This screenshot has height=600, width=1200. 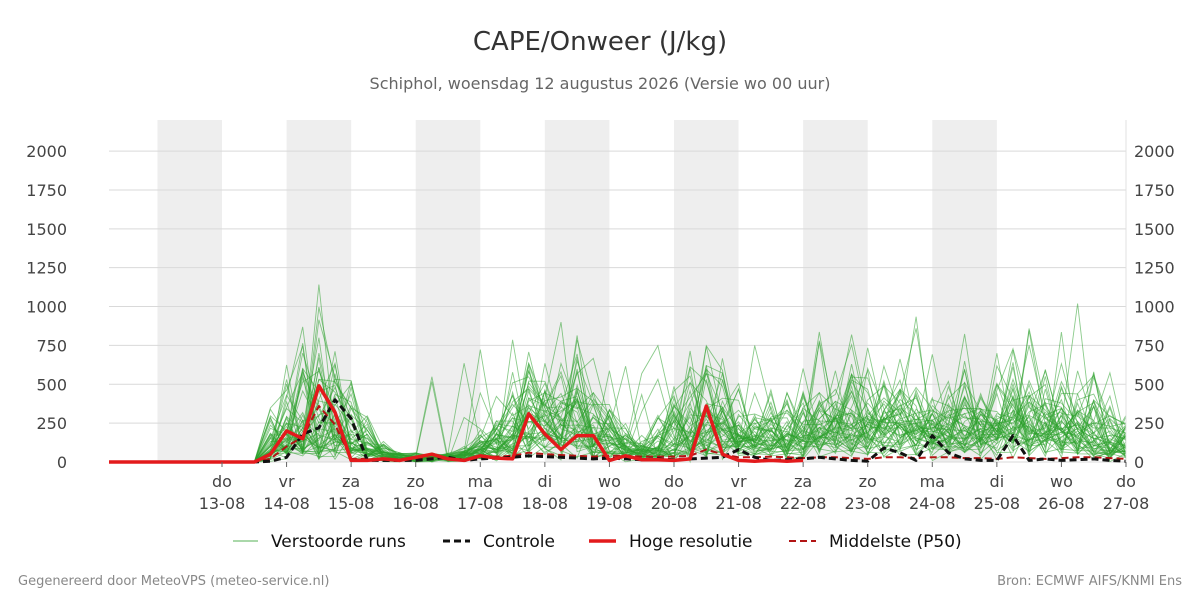 I want to click on y-tick-label-left: 1000, so click(x=46, y=307).